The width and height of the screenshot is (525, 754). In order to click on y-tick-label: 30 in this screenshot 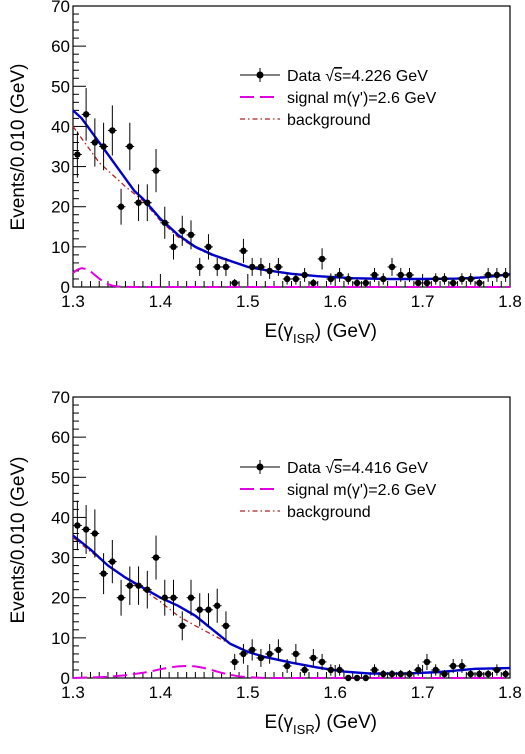, I will do `click(60, 167)`.